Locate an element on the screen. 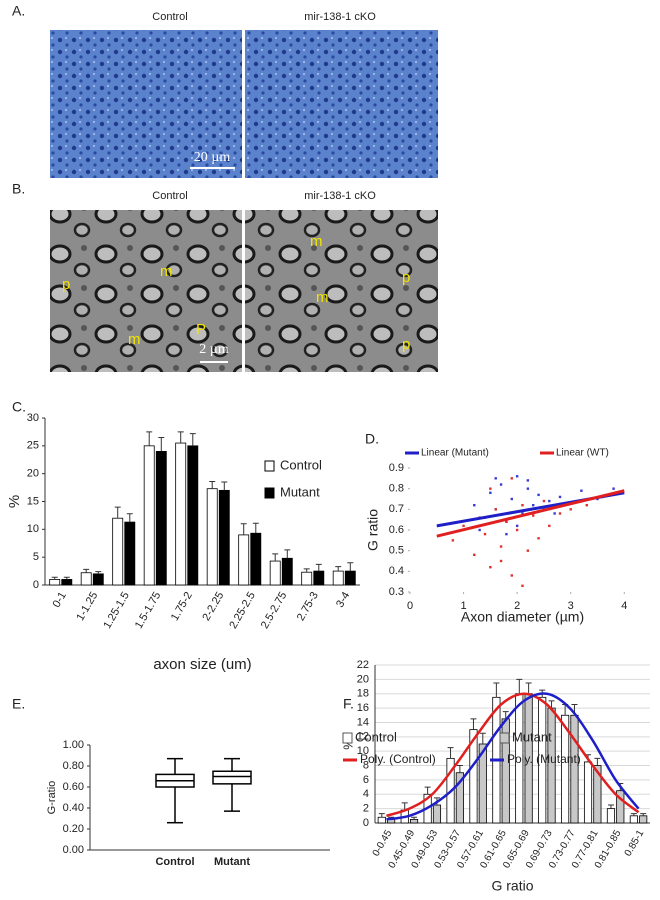 The image size is (660, 900). y-tick-label: 30 is located at coordinates (33, 418).